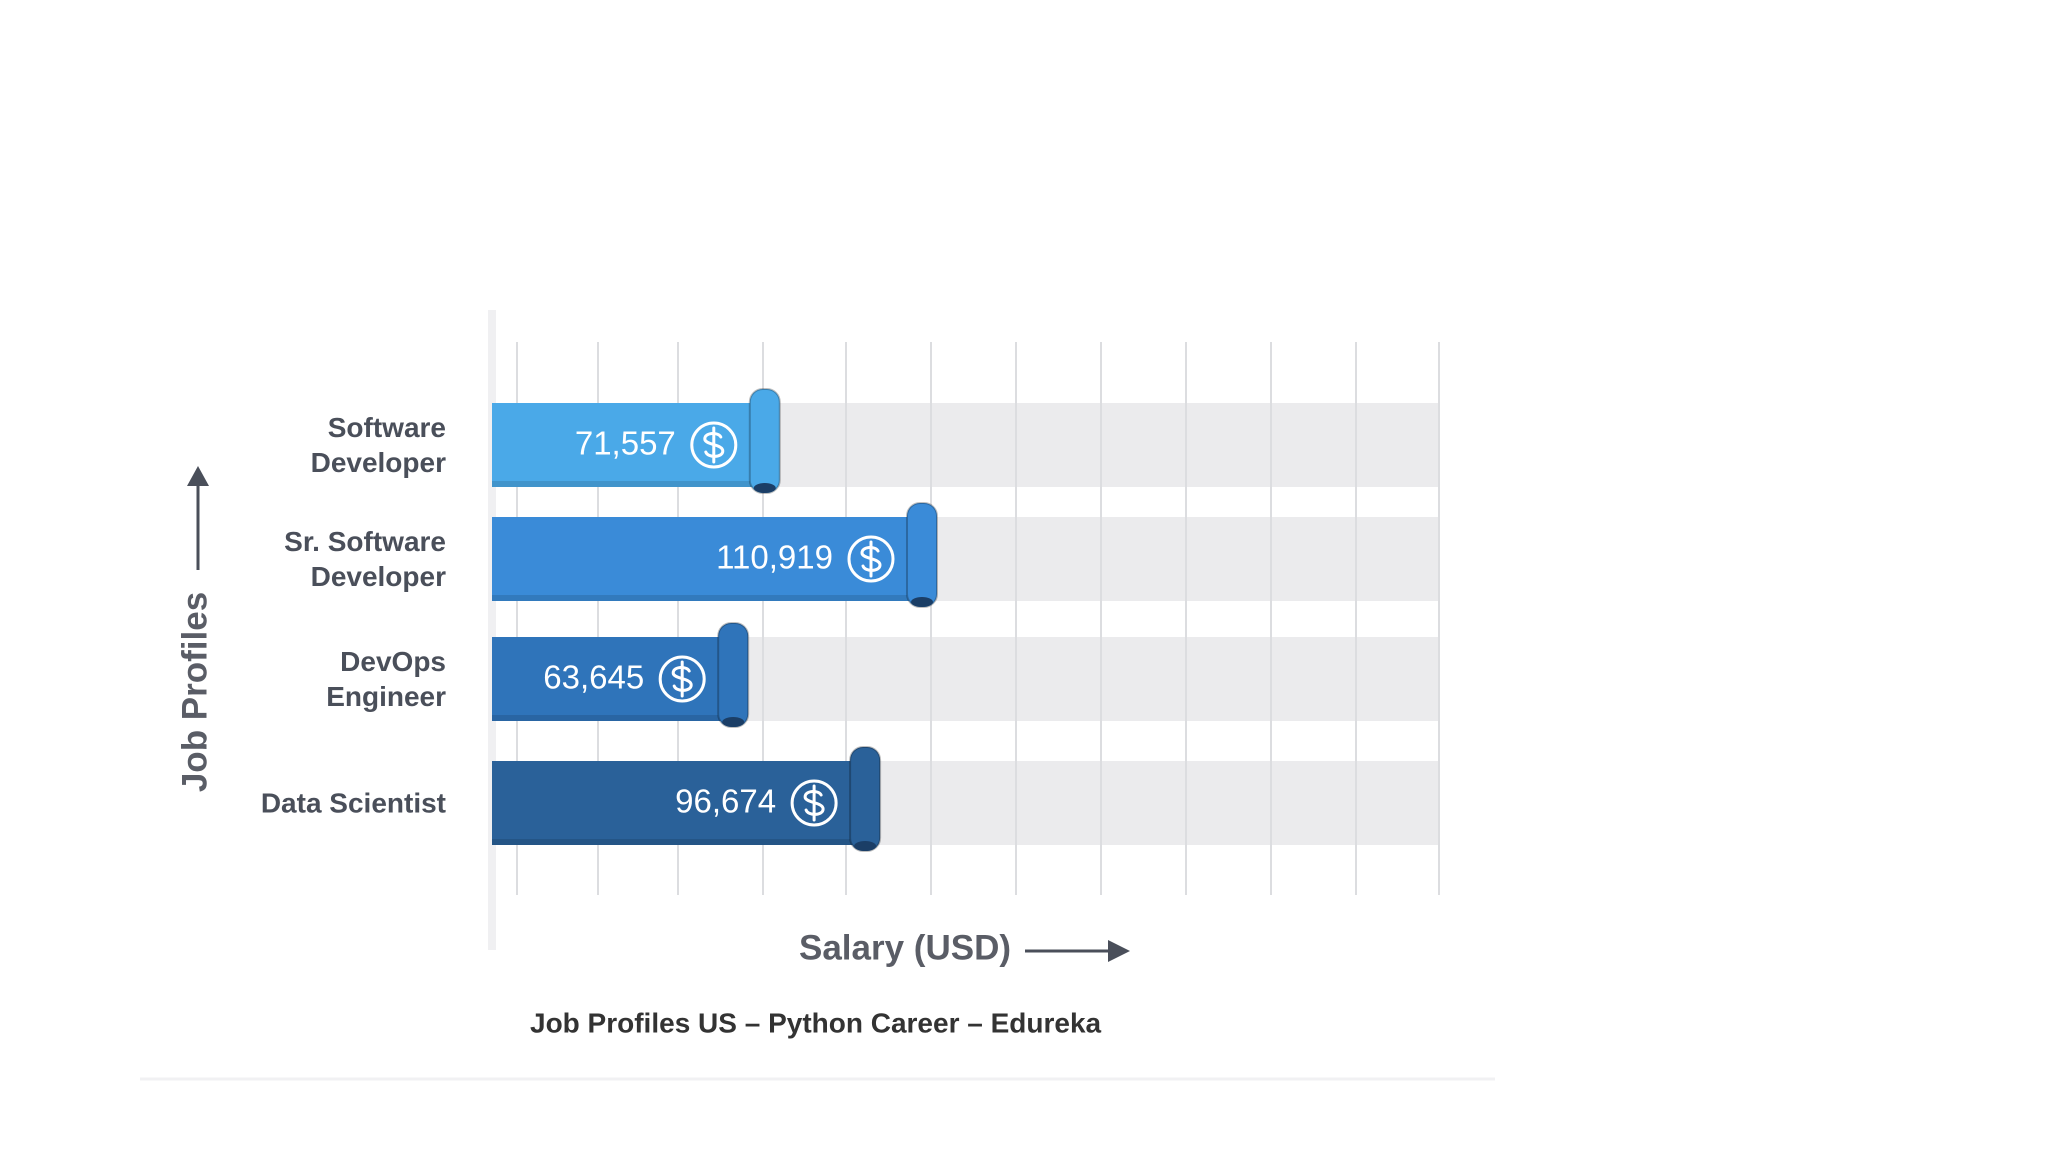 The image size is (2048, 1152). I want to click on x-arrow-head, so click(1119, 951).